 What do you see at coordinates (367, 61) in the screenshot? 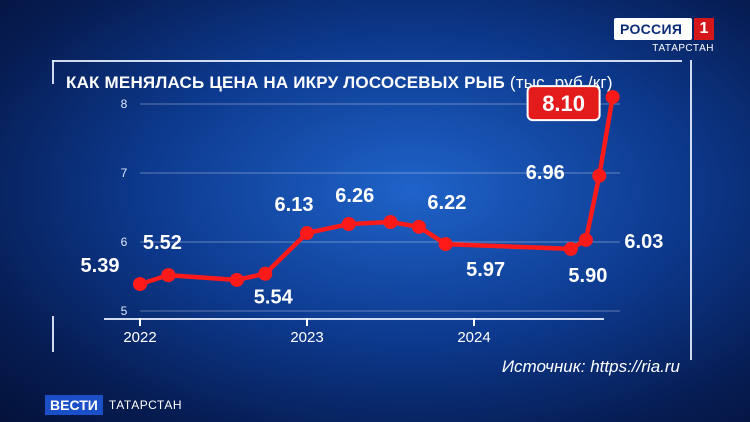
I see `frame-top-line` at bounding box center [367, 61].